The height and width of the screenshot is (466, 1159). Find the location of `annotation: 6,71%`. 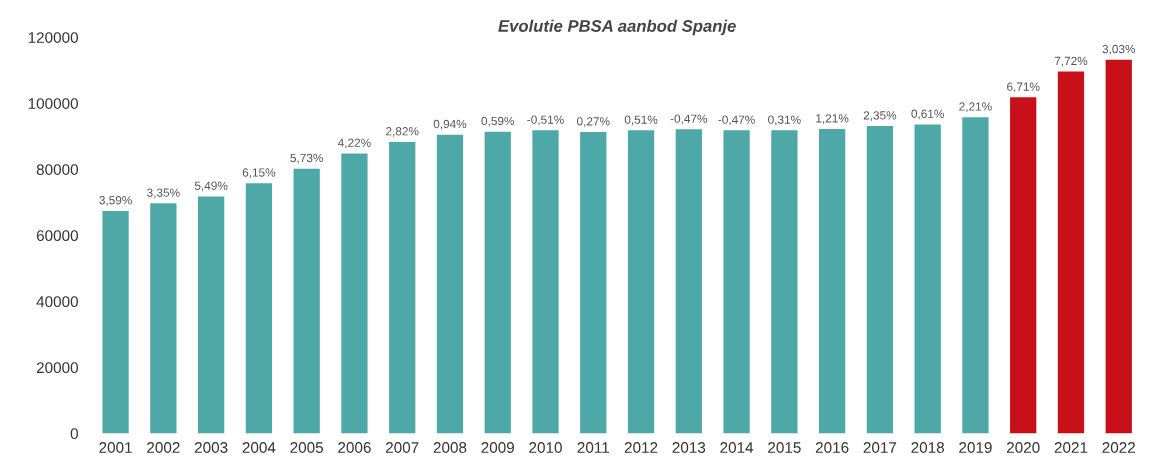

annotation: 6,71% is located at coordinates (1023, 87).